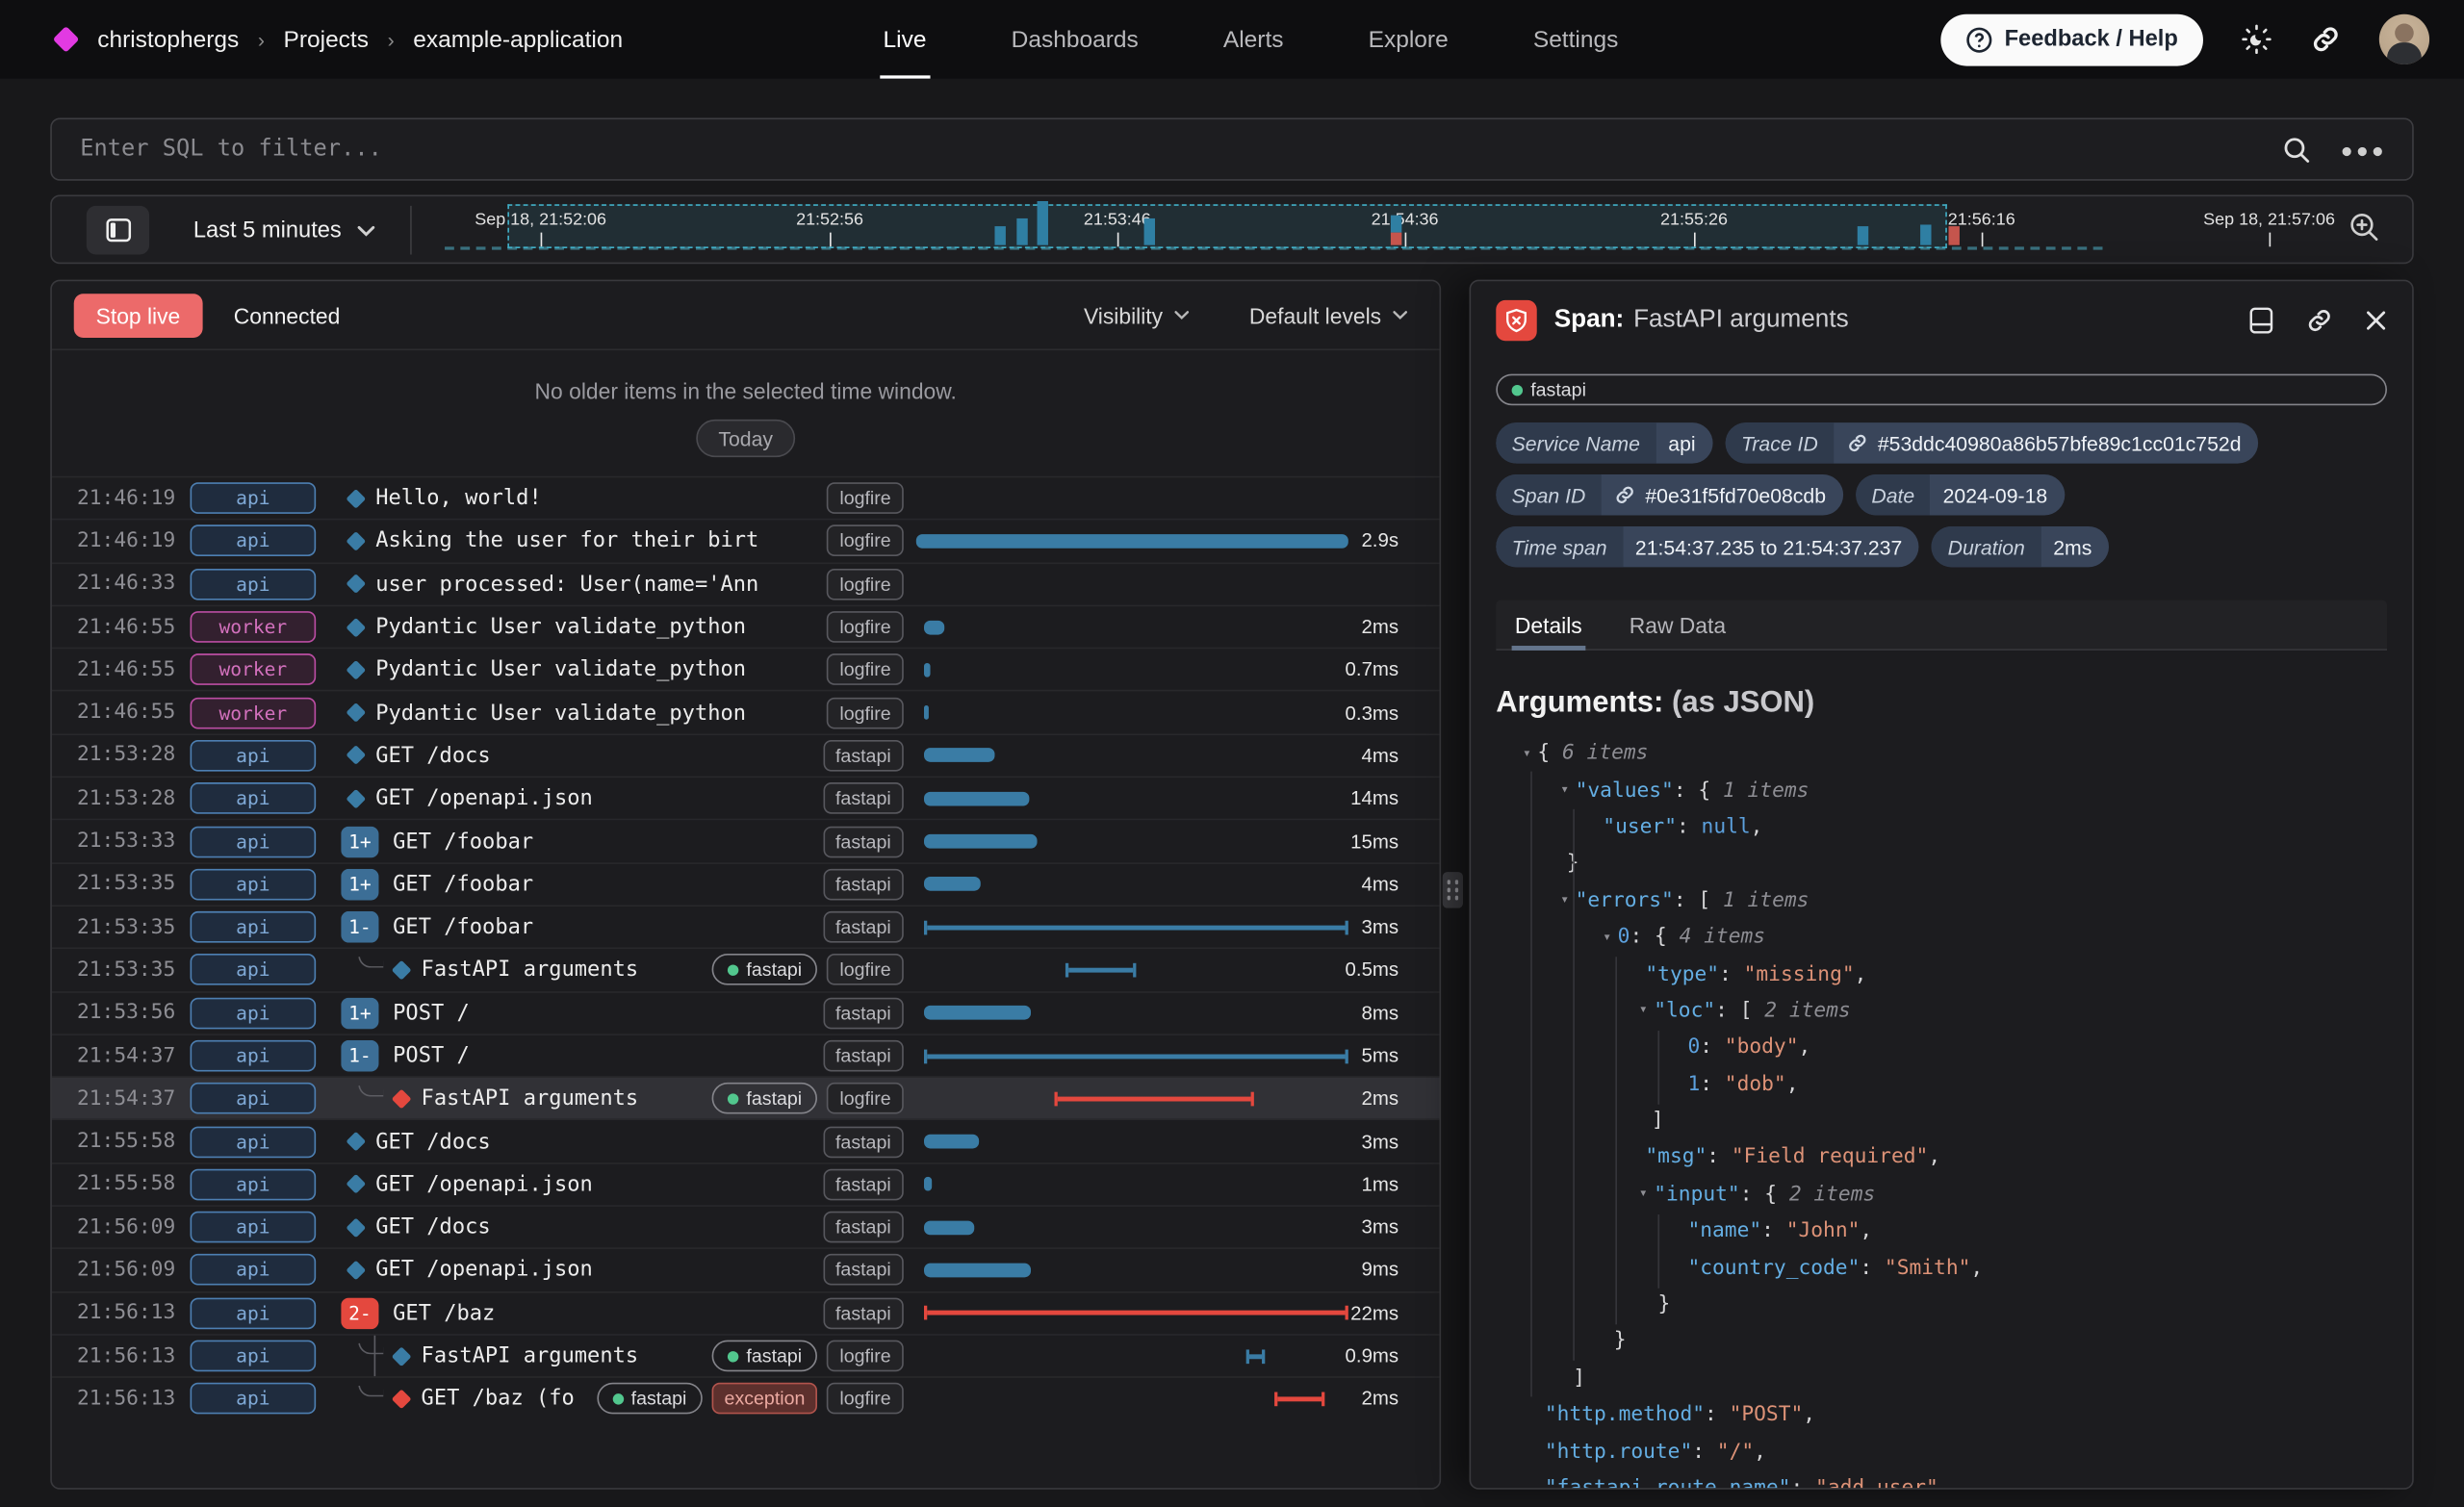 This screenshot has height=1507, width=2464. I want to click on time-range-dropdown: Last 5 minutes, so click(284, 231).